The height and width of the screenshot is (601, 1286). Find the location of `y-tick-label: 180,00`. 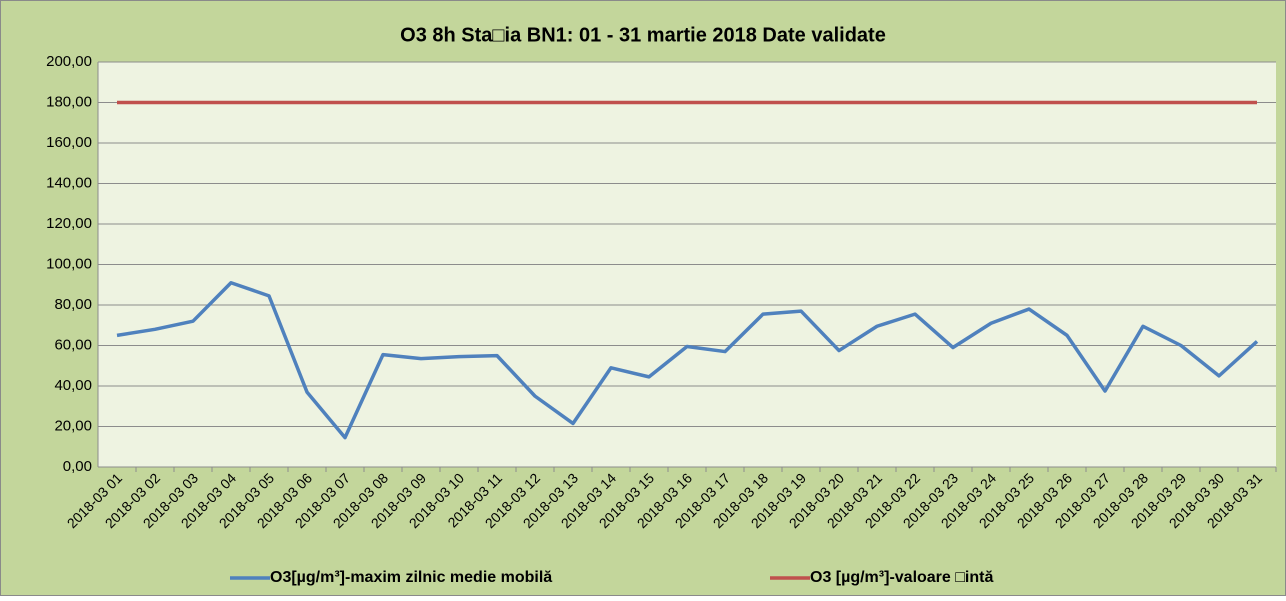

y-tick-label: 180,00 is located at coordinates (69, 101).